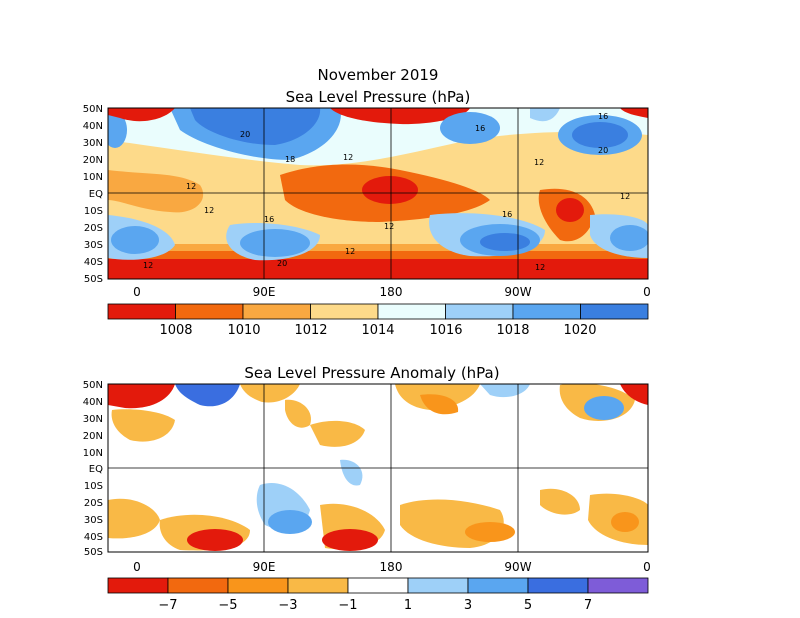  Describe the element at coordinates (175, 330) in the screenshot. I see `colorbar-label: 1008` at that location.